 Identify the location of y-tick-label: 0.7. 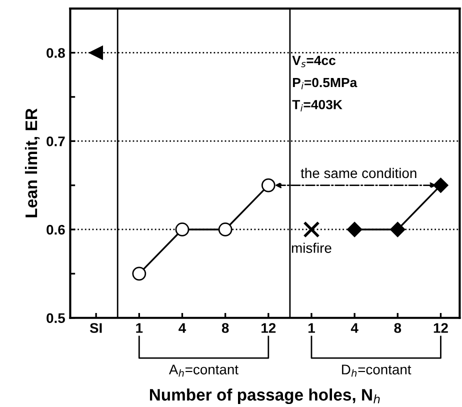
(55, 141).